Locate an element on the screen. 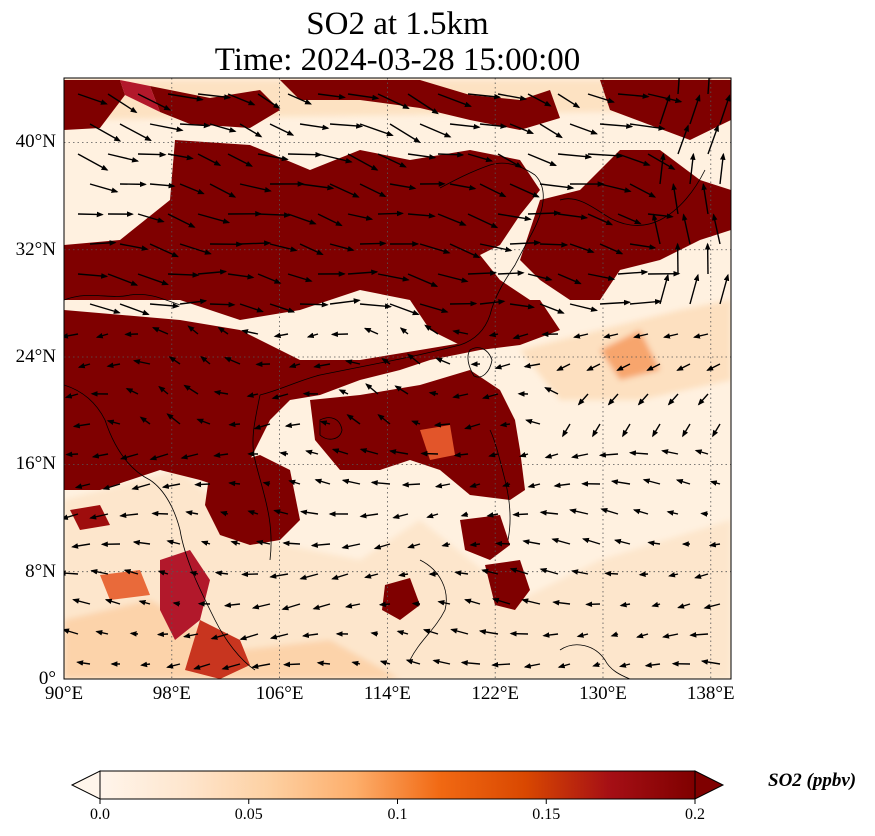 The image size is (875, 836). map-time-subtitle: Time: 2024-03-28 15:00:00 is located at coordinates (397, 60).